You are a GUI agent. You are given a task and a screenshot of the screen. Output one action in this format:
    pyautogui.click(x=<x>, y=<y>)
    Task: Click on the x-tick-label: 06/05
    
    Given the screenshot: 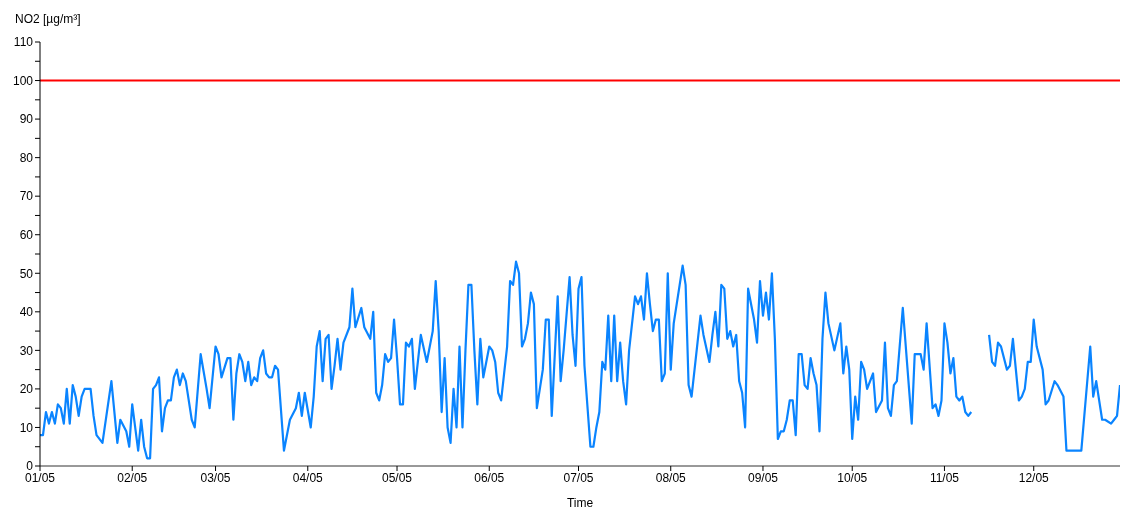 What is the action you would take?
    pyautogui.click(x=489, y=477)
    